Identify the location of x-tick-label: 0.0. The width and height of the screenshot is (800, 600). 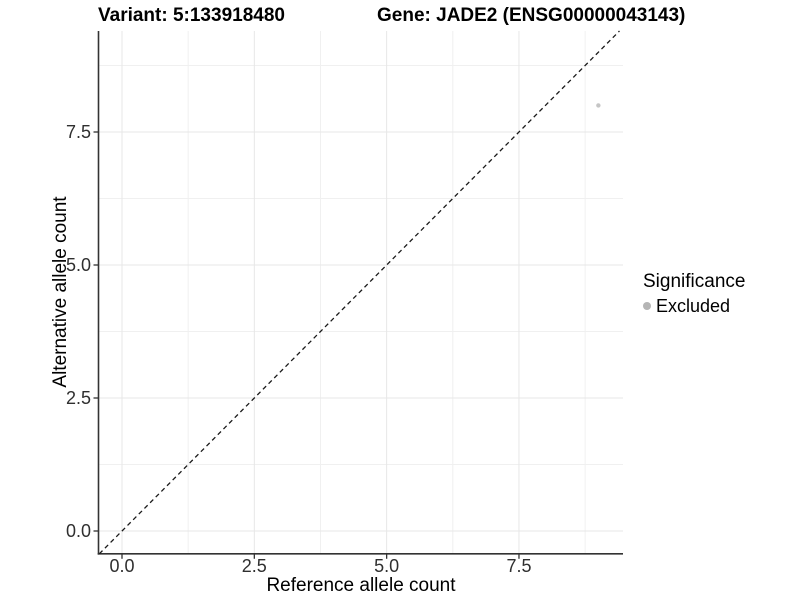
(122, 566).